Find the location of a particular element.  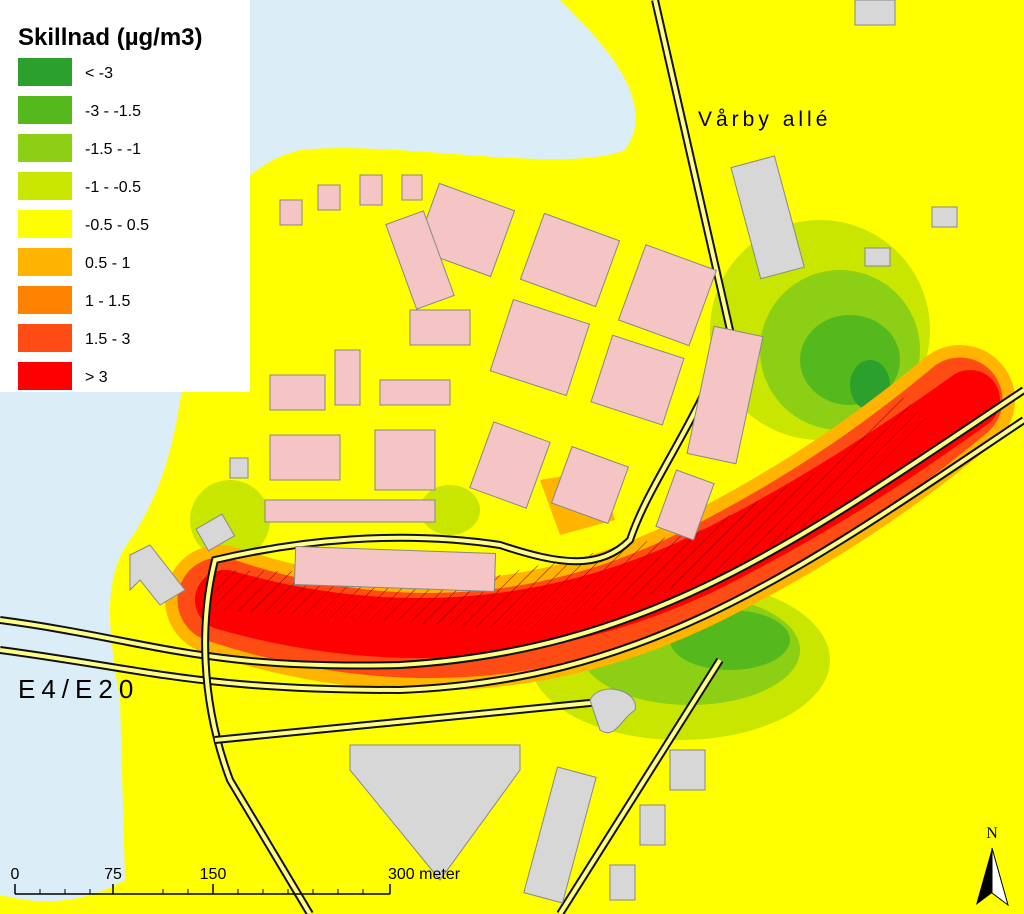

legend-label: -3 - -1.5 is located at coordinates (113, 111).